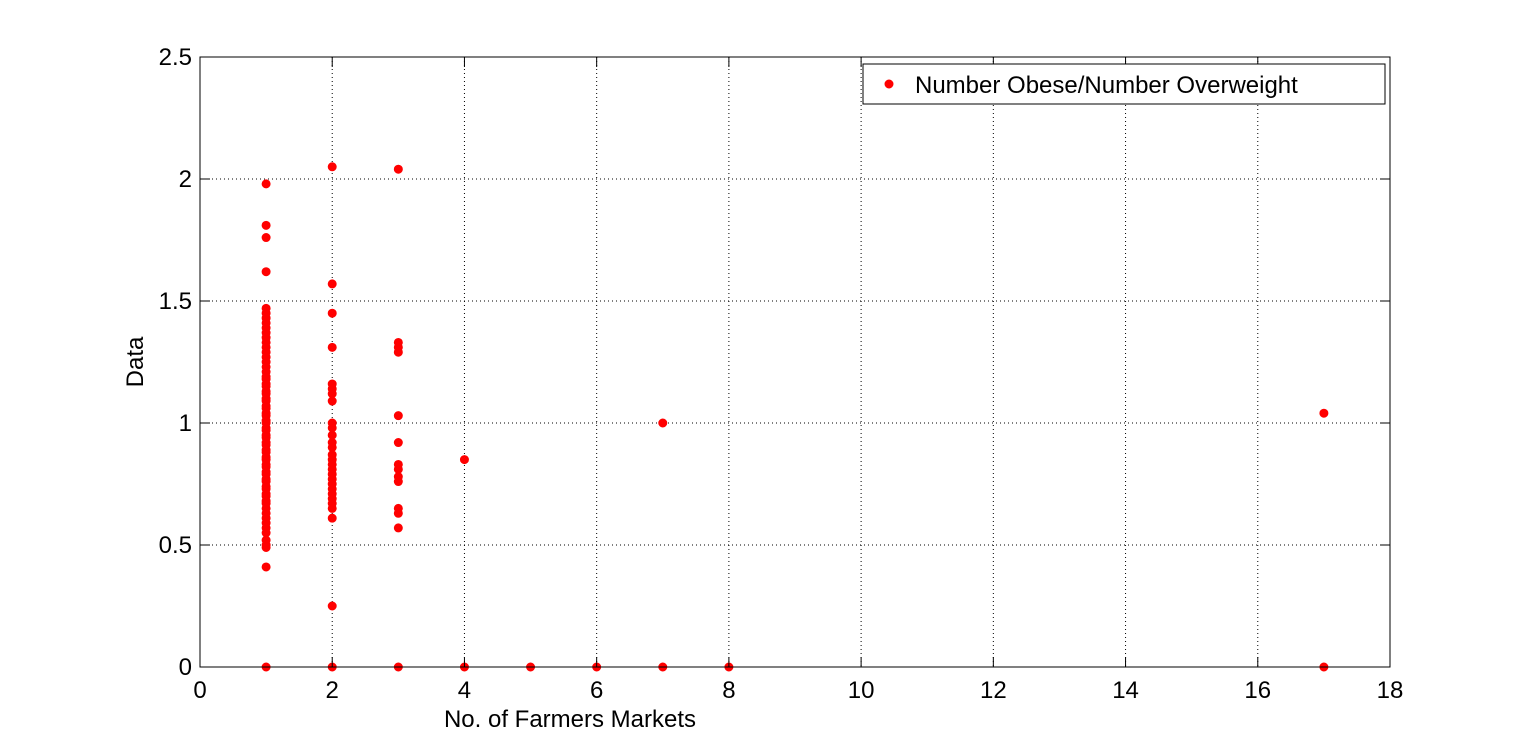 This screenshot has height=755, width=1537. Describe the element at coordinates (175, 301) in the screenshot. I see `y-tick-label: 1.5` at that location.